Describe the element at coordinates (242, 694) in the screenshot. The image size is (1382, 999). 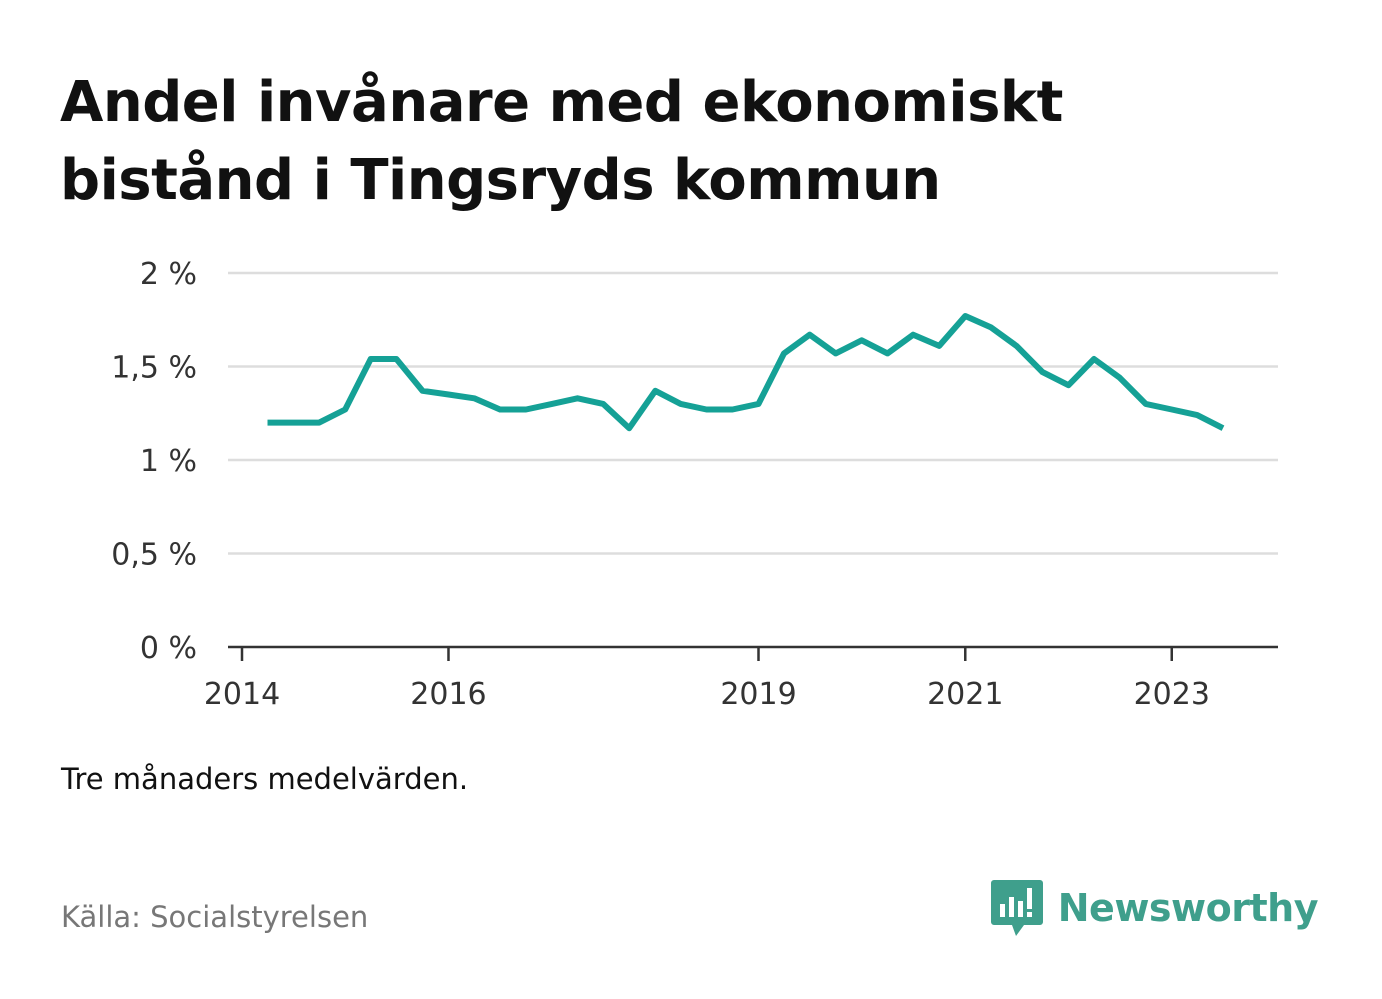
I see `x-tick-label: 2014` at that location.